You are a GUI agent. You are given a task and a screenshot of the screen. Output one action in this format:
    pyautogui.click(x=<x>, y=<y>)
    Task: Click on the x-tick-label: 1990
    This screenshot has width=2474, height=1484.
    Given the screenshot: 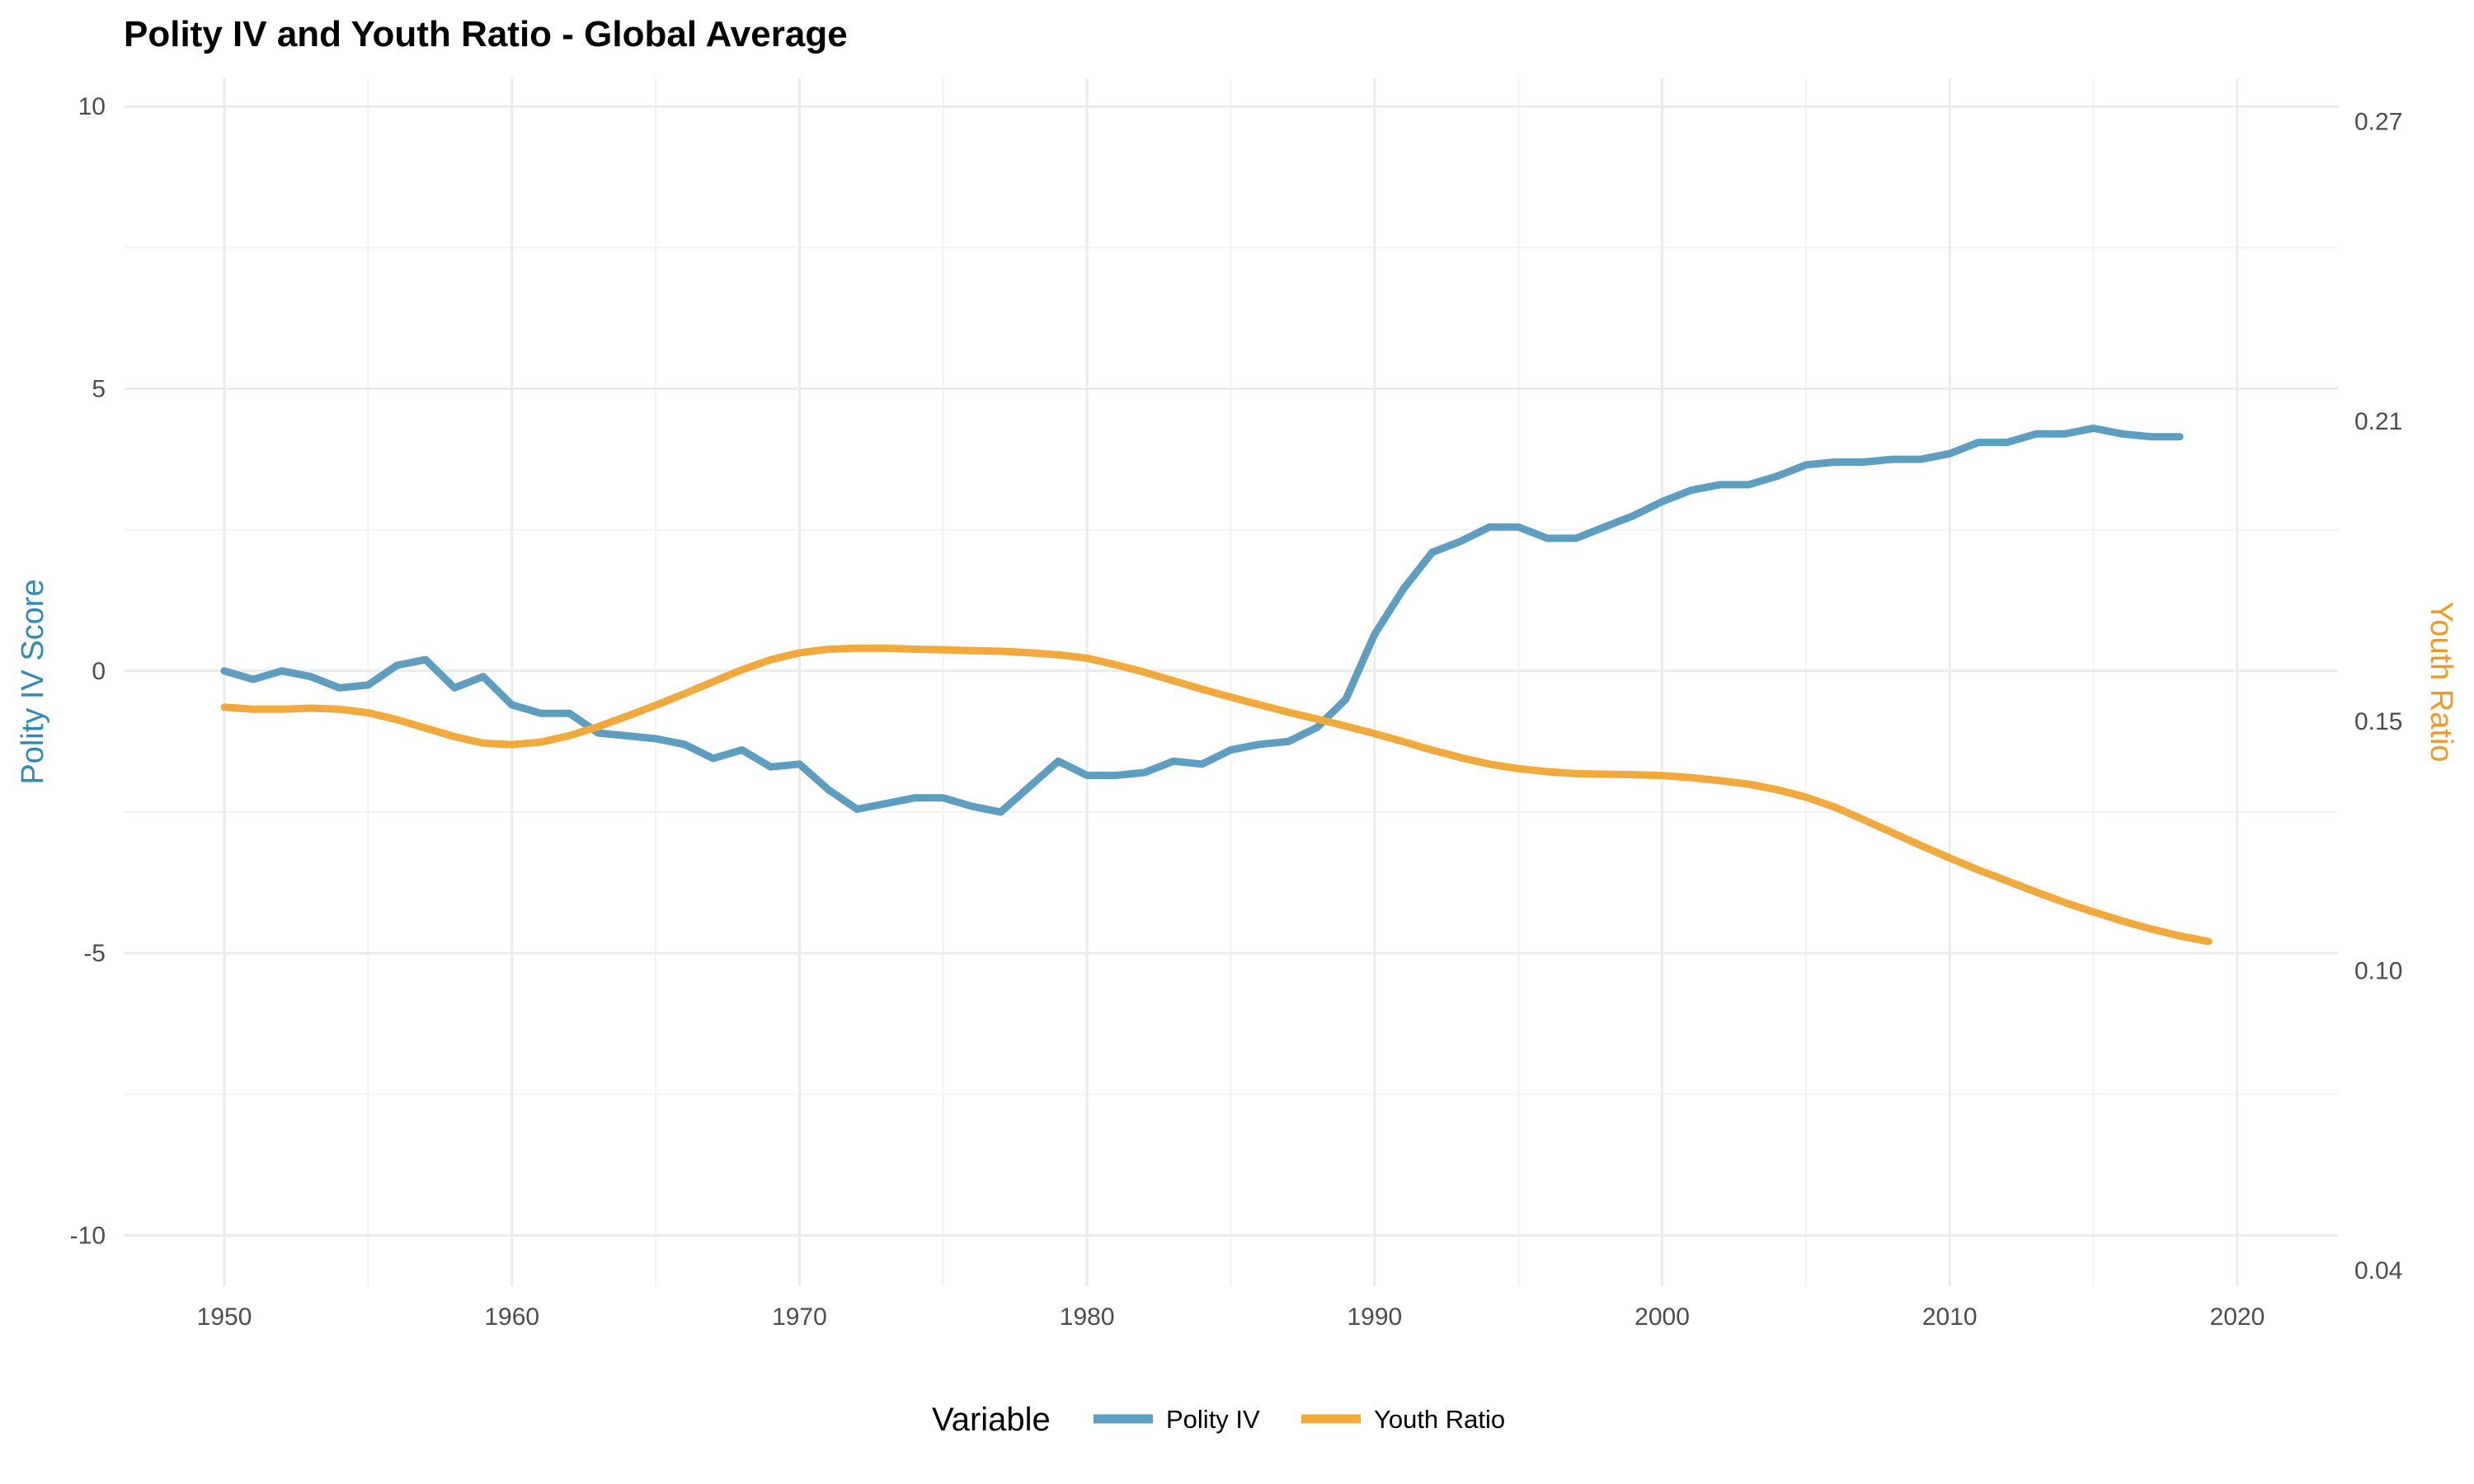 What is the action you would take?
    pyautogui.click(x=1374, y=1317)
    